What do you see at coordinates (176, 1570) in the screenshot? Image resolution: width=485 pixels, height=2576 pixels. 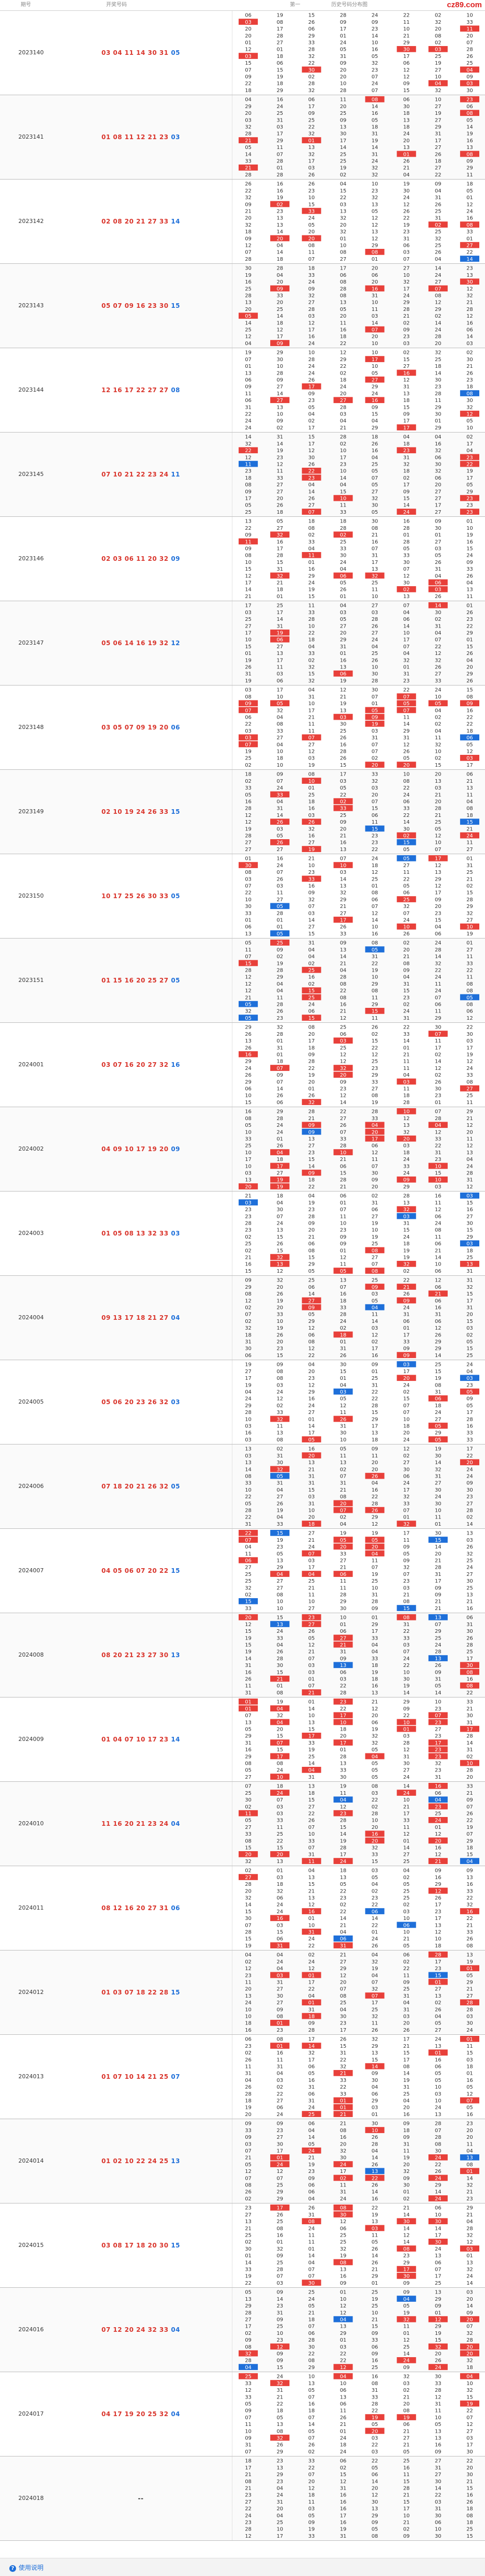 I see `blue-ball-number: 15` at bounding box center [176, 1570].